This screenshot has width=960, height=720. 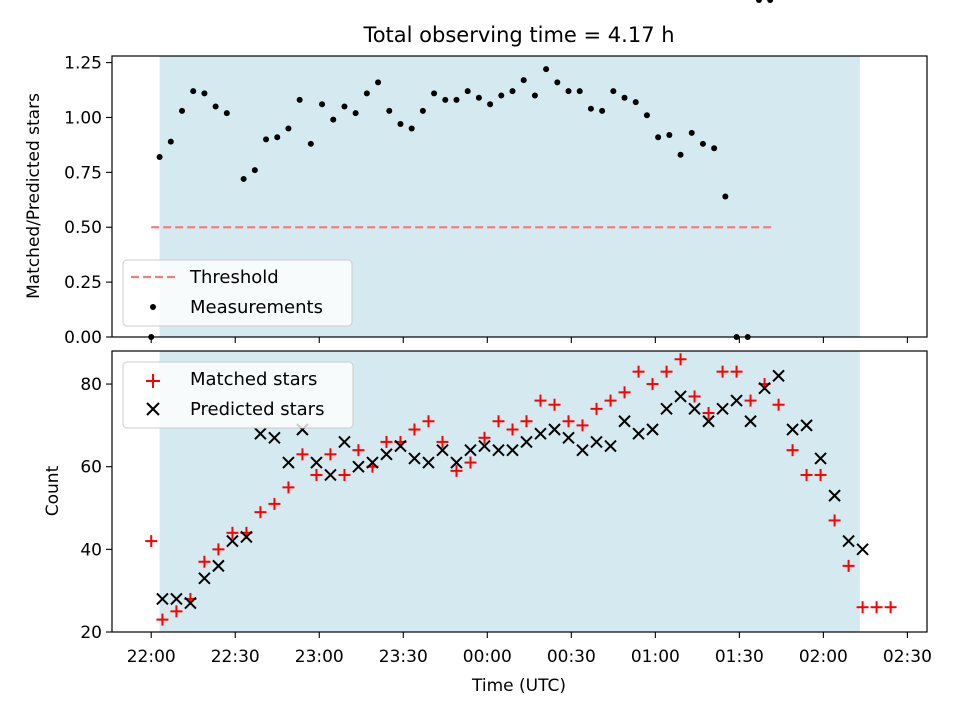 I want to click on legend-measurements-label: Measurements, so click(x=256, y=307).